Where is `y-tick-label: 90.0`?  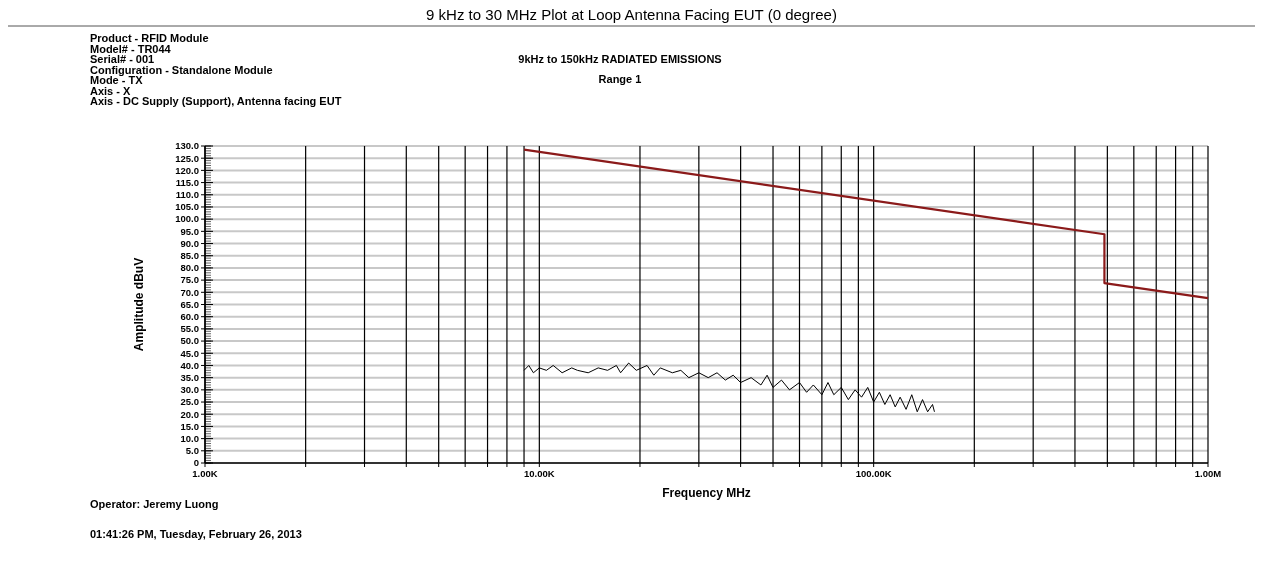
y-tick-label: 90.0 is located at coordinates (189, 243).